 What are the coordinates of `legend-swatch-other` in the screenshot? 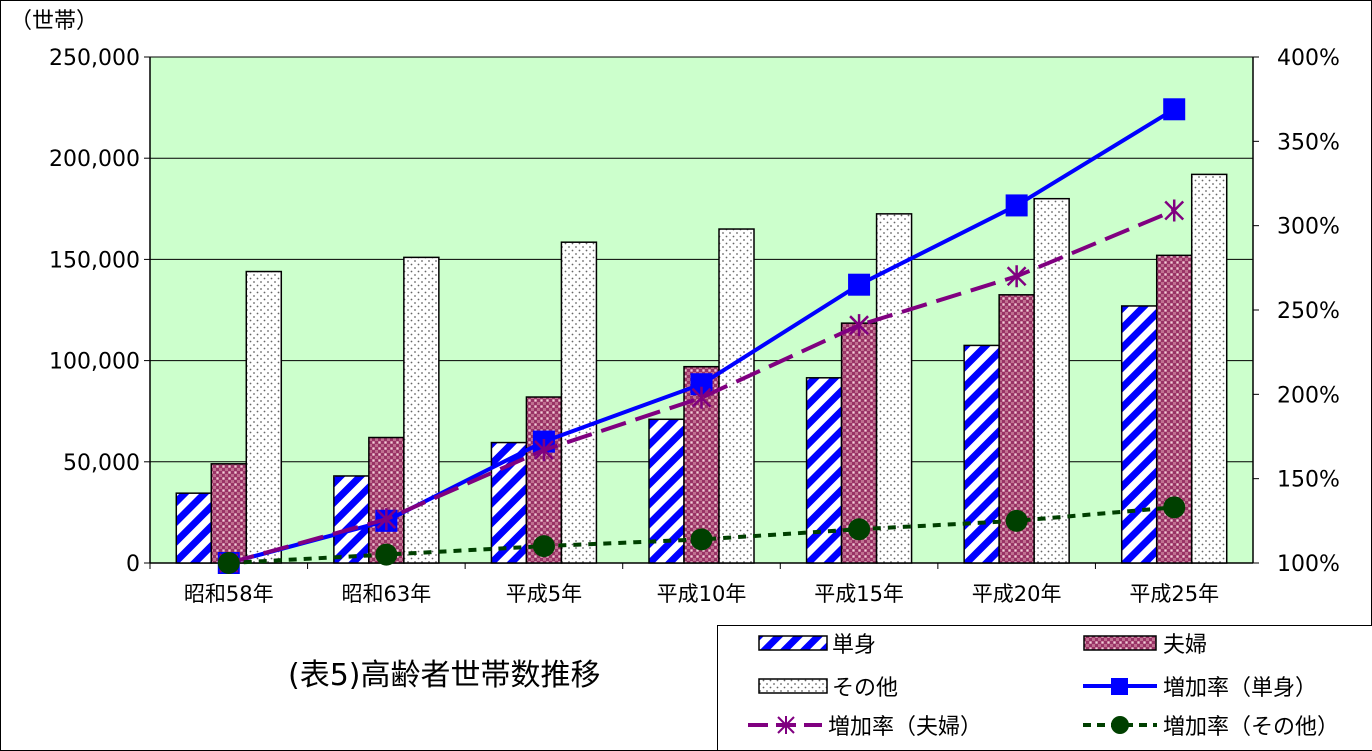 It's located at (793, 686).